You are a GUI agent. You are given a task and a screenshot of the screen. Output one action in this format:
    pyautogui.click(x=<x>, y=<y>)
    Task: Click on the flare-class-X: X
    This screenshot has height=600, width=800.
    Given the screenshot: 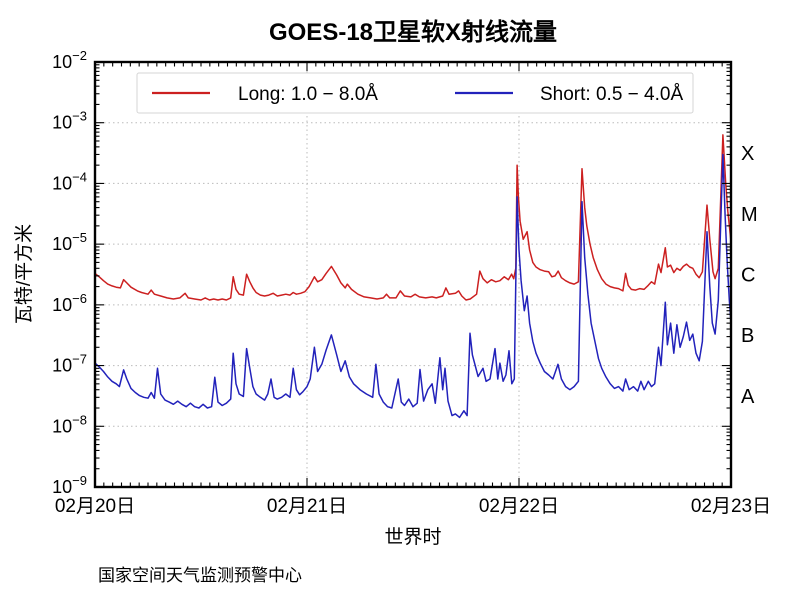 What is the action you would take?
    pyautogui.click(x=747, y=154)
    